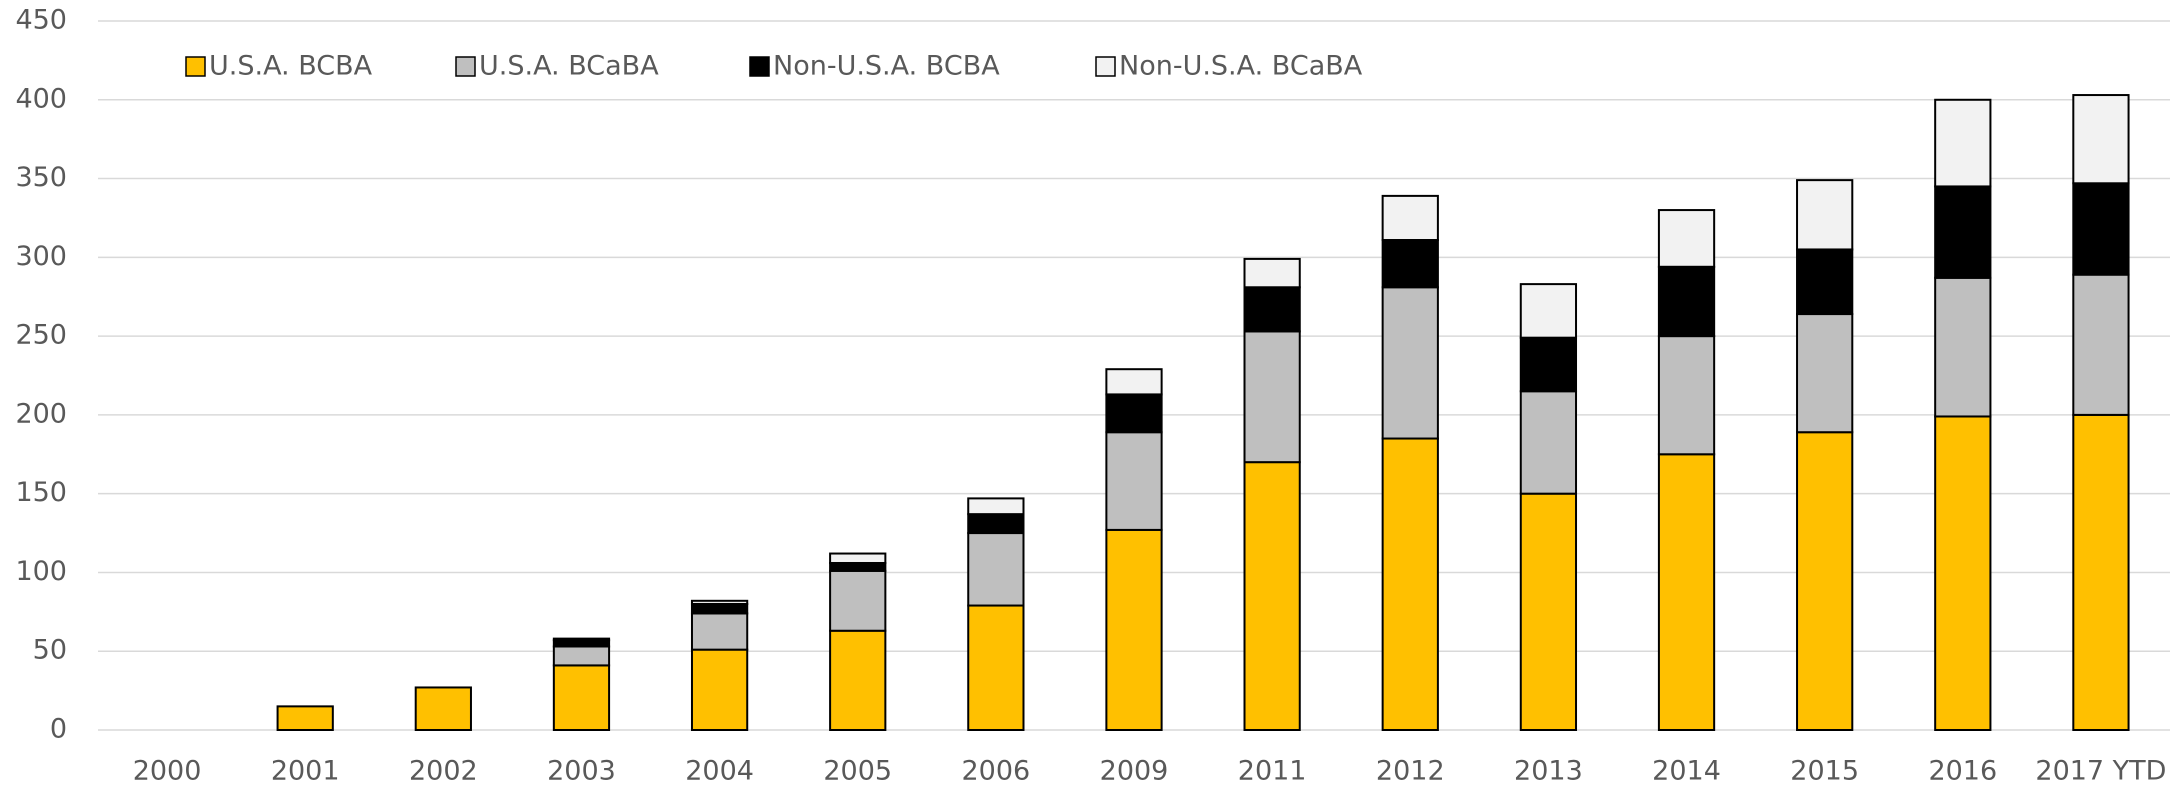 This screenshot has width=2178, height=785. Describe the element at coordinates (857, 770) in the screenshot. I see `x-tick-label: 2005` at that location.